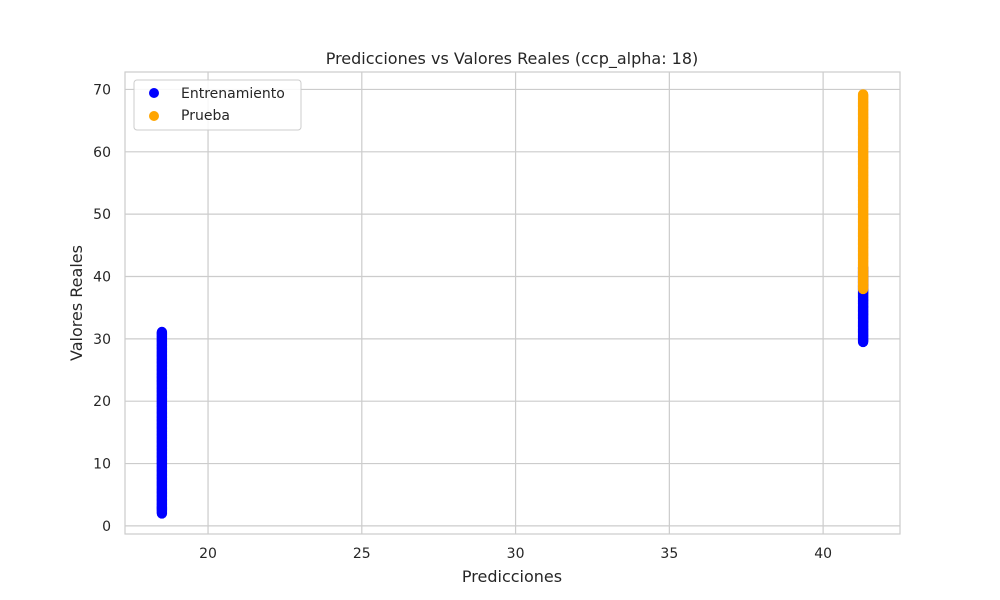  What do you see at coordinates (362, 554) in the screenshot?
I see `x-tick-label: 25` at bounding box center [362, 554].